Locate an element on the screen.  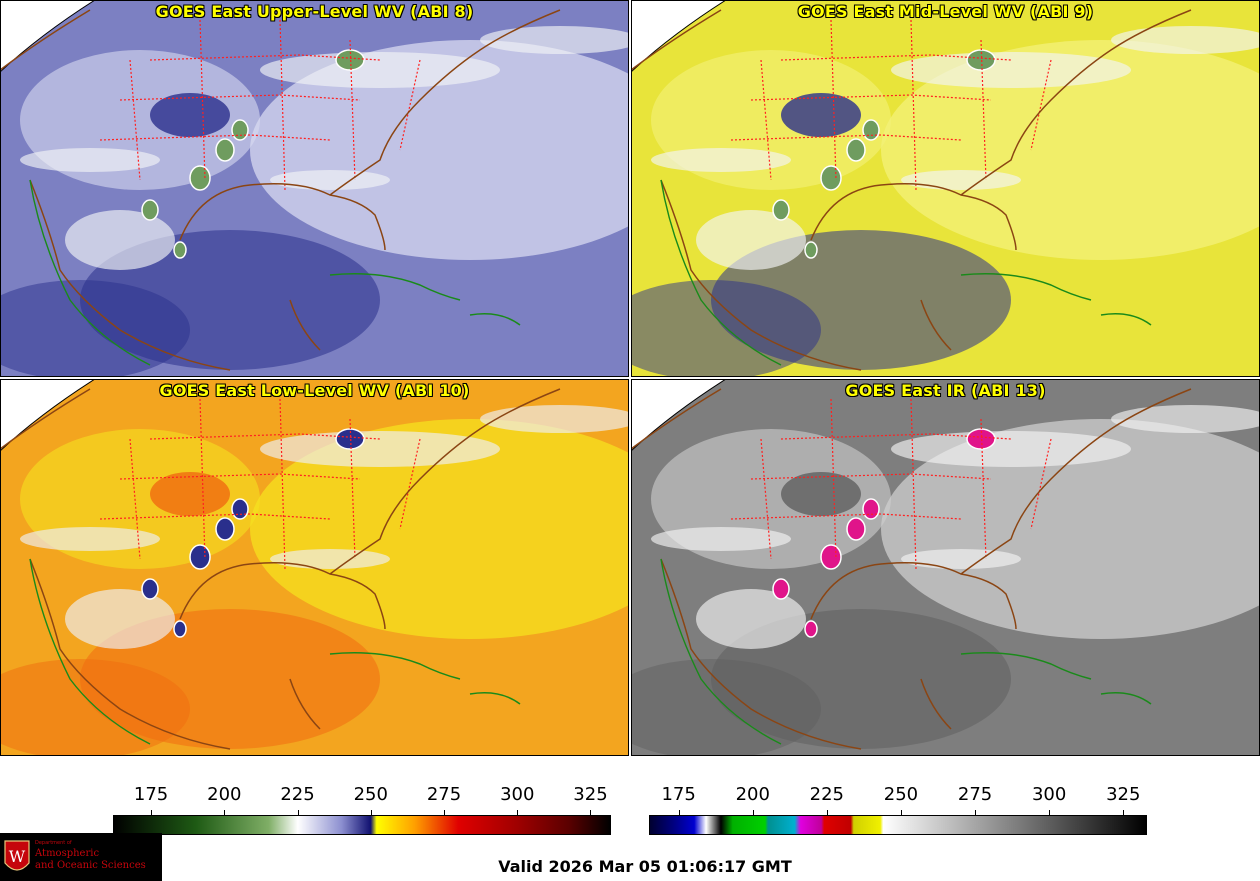
uw-seal-icon: W is located at coordinates (17, 855).